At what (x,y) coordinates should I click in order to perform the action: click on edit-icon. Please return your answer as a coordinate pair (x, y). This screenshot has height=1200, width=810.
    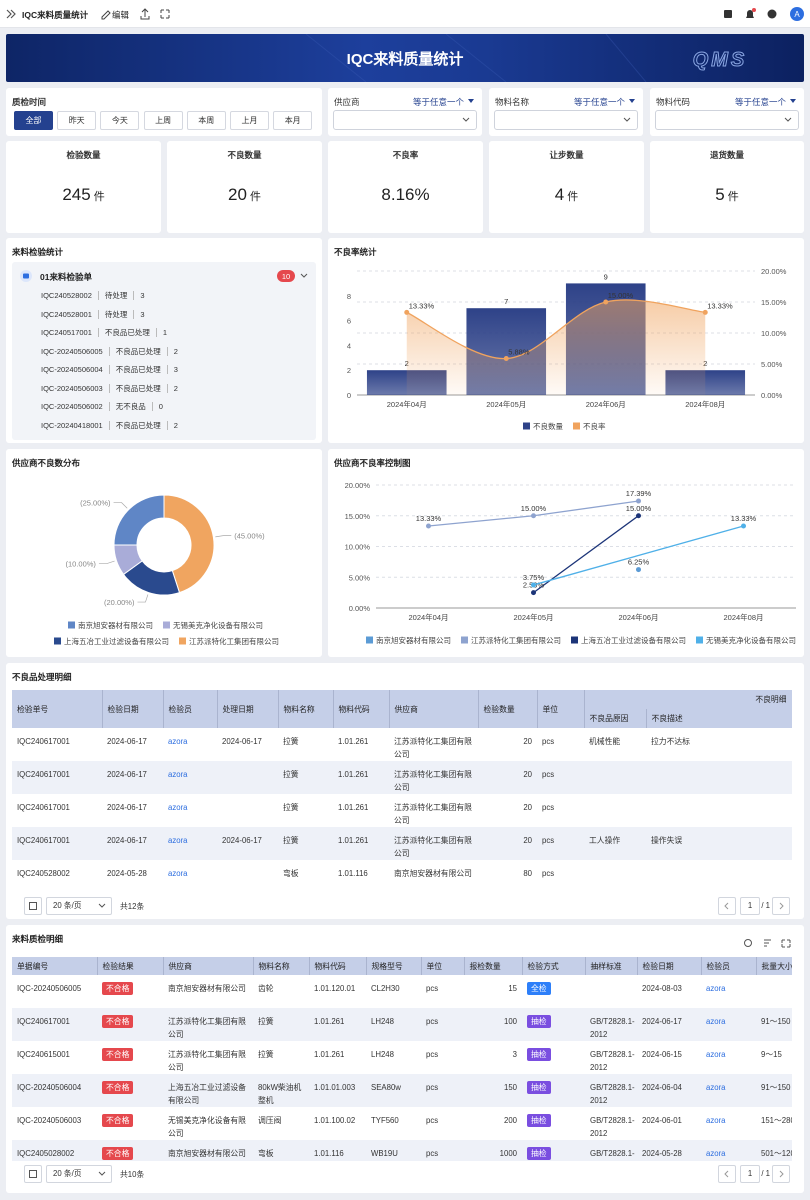
    Looking at the image, I should click on (106, 15).